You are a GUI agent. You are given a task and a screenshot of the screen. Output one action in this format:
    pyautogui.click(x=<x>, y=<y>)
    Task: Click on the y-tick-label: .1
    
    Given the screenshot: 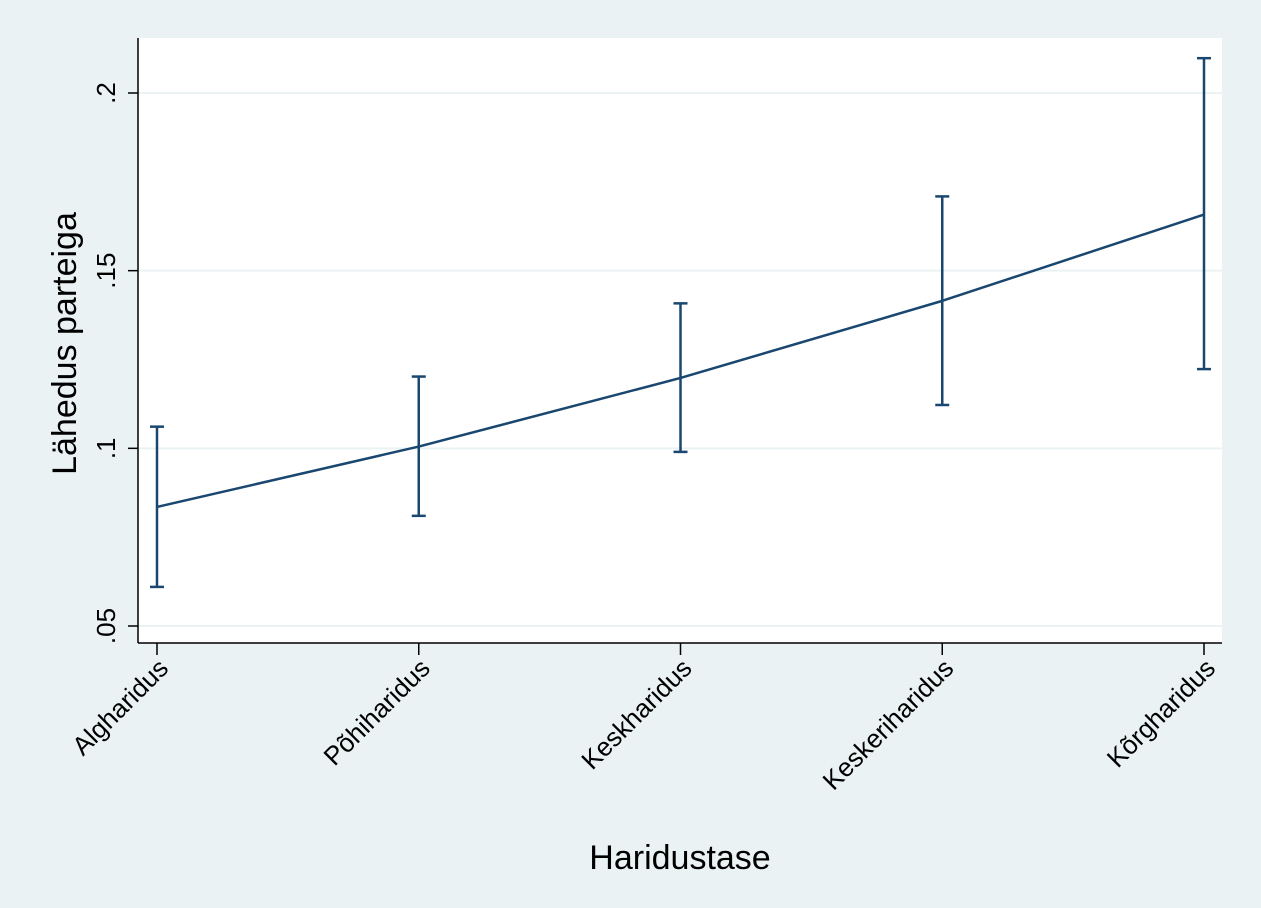 What is the action you would take?
    pyautogui.click(x=106, y=448)
    